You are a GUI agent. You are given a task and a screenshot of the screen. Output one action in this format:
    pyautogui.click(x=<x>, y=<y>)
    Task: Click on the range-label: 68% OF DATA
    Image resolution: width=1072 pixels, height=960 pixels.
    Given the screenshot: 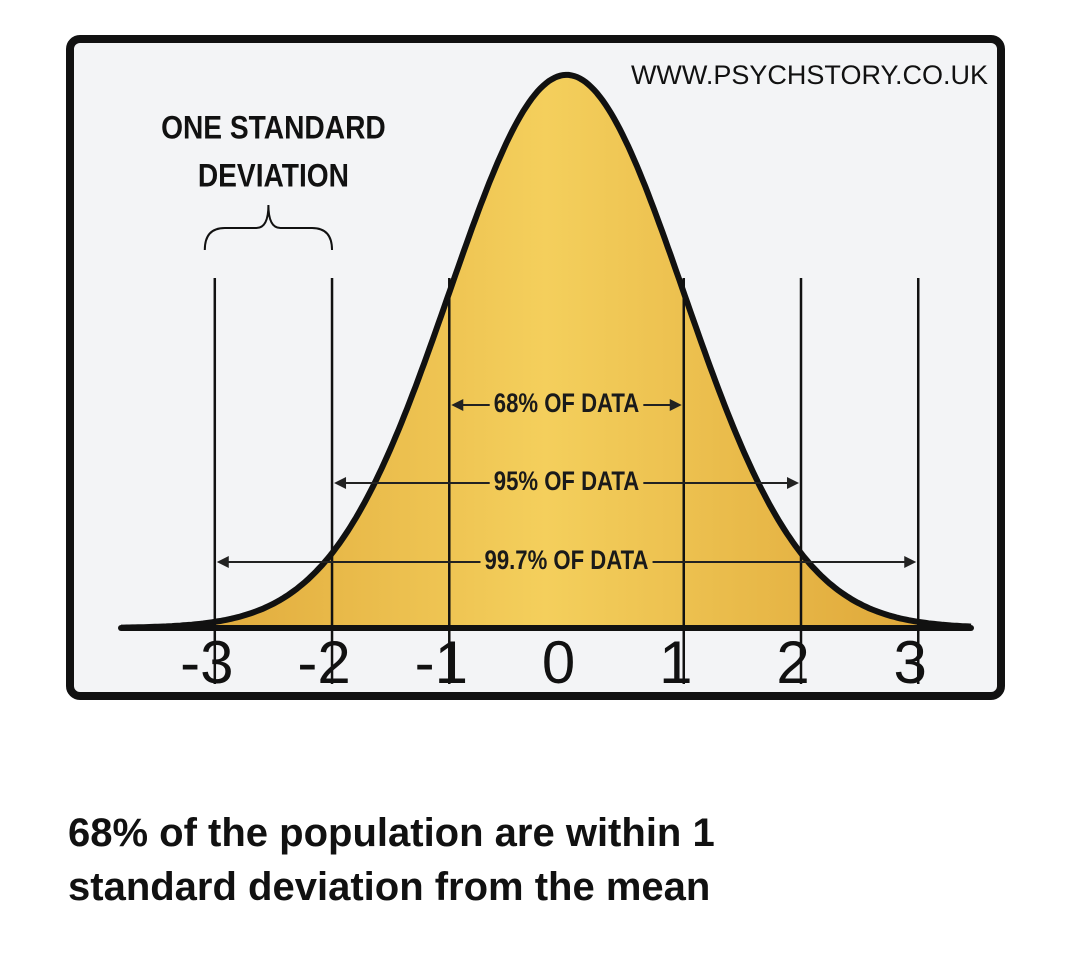 What is the action you would take?
    pyautogui.click(x=567, y=404)
    